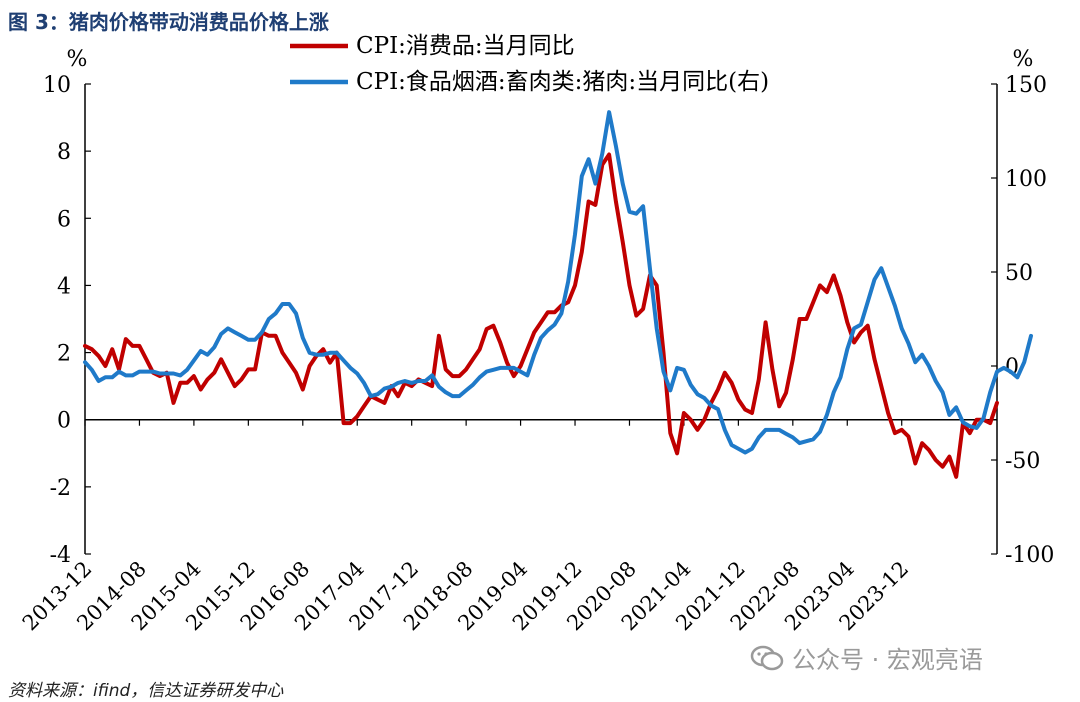  I want to click on y-right-tick-label: -100, so click(1029, 555).